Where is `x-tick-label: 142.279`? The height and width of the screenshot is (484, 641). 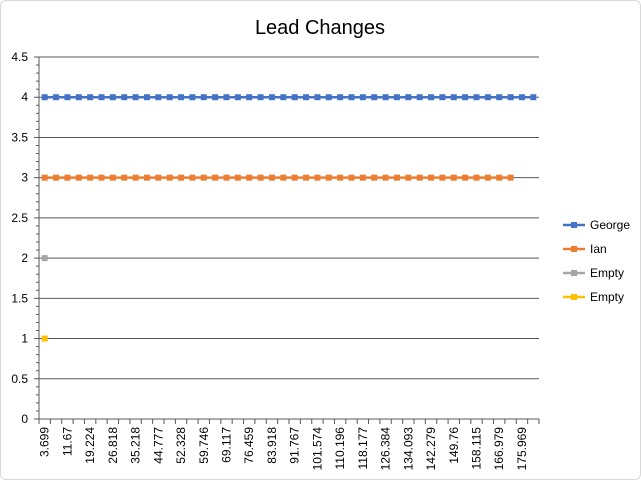 x-tick-label: 142.279 is located at coordinates (431, 449).